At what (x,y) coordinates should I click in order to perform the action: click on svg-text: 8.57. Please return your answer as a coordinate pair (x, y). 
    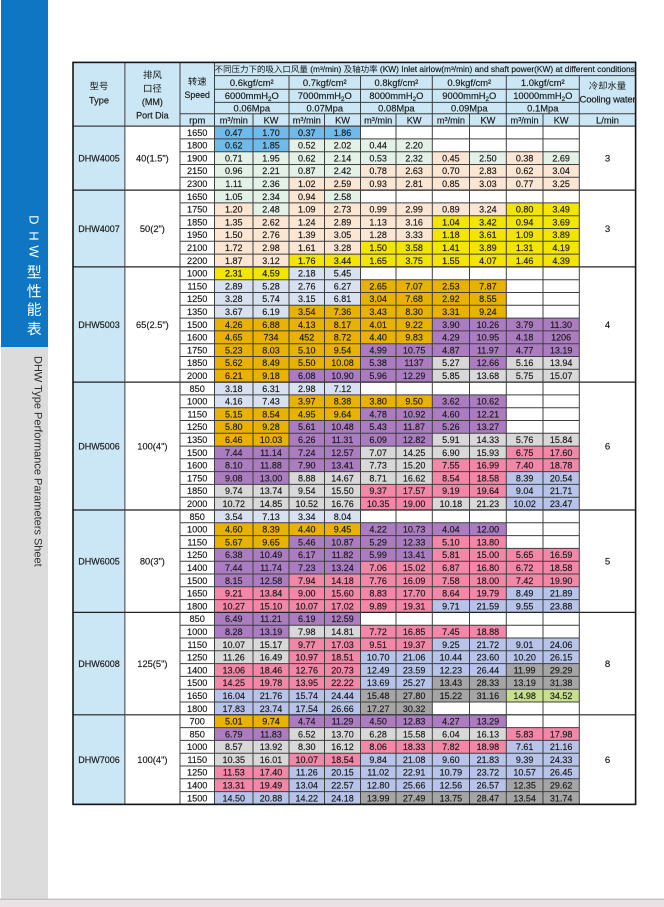
    Looking at the image, I should click on (234, 747).